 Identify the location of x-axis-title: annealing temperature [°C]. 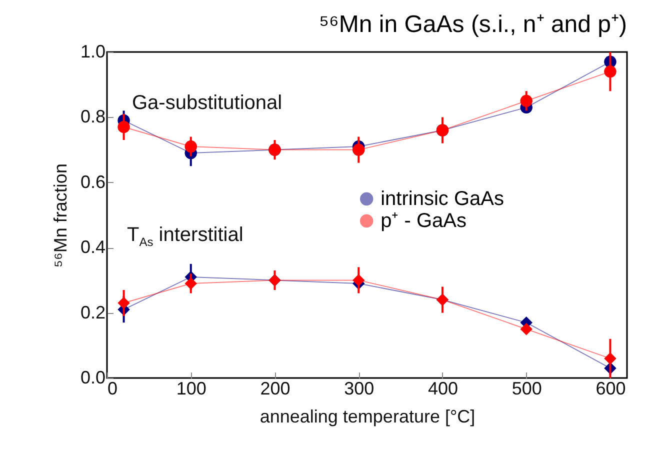
(368, 416).